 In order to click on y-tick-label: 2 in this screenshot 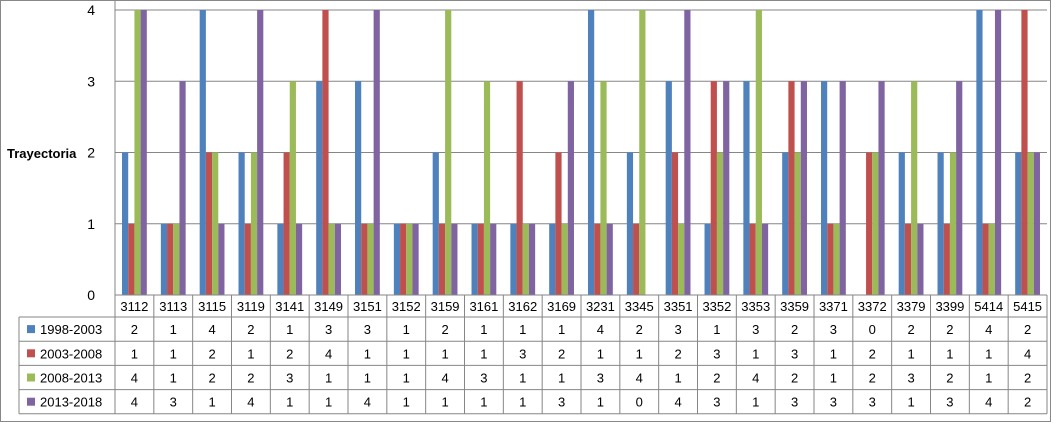, I will do `click(91, 153)`.